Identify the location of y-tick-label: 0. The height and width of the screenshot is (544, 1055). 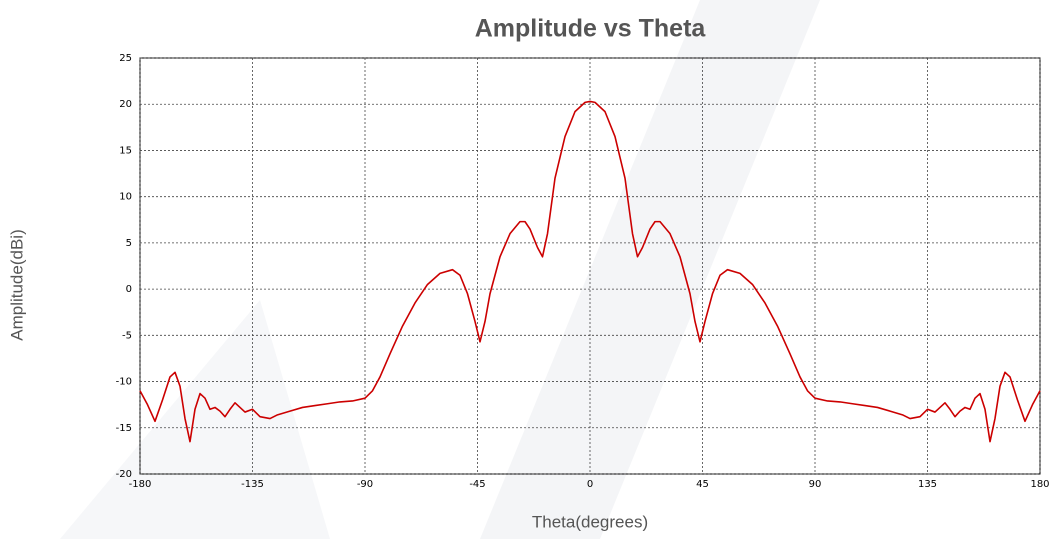
(129, 289).